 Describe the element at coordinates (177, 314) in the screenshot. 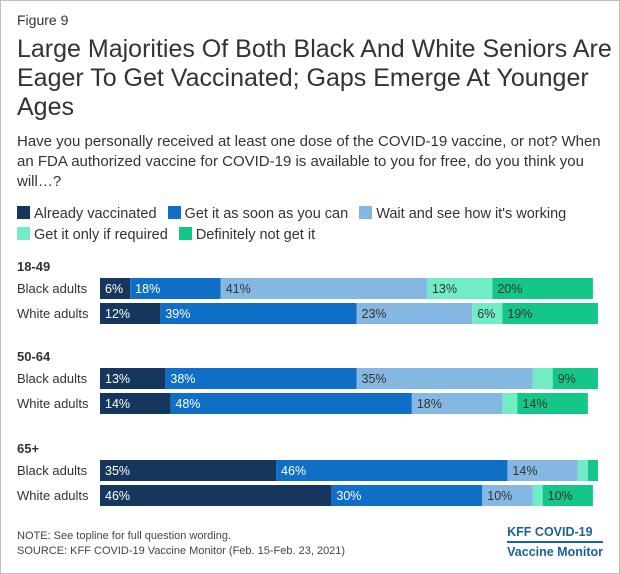

I see `bar-value-label: 39%` at that location.